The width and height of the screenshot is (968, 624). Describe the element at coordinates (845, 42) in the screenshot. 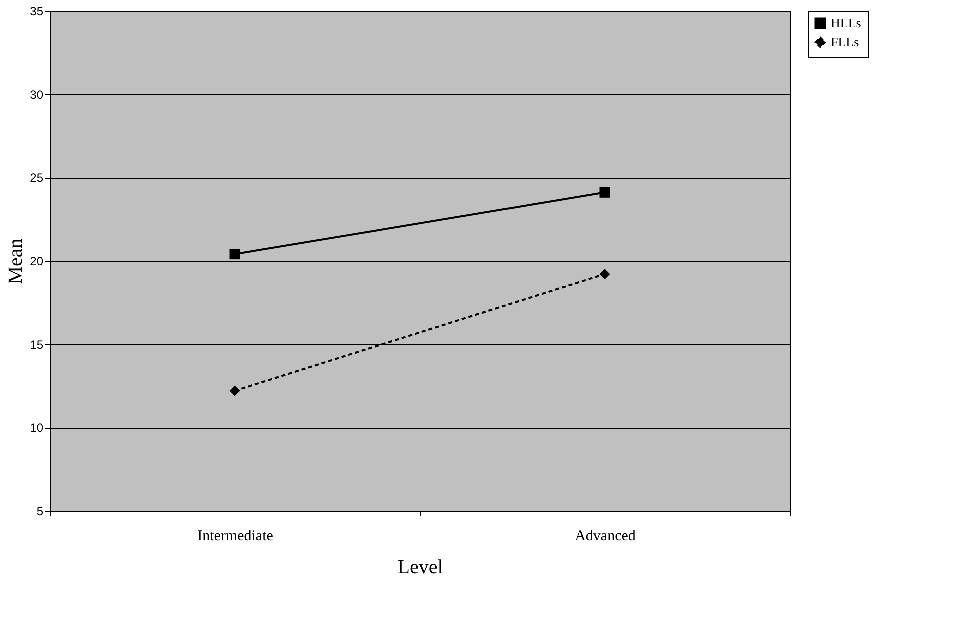

I see `legend-label: FLLs` at that location.